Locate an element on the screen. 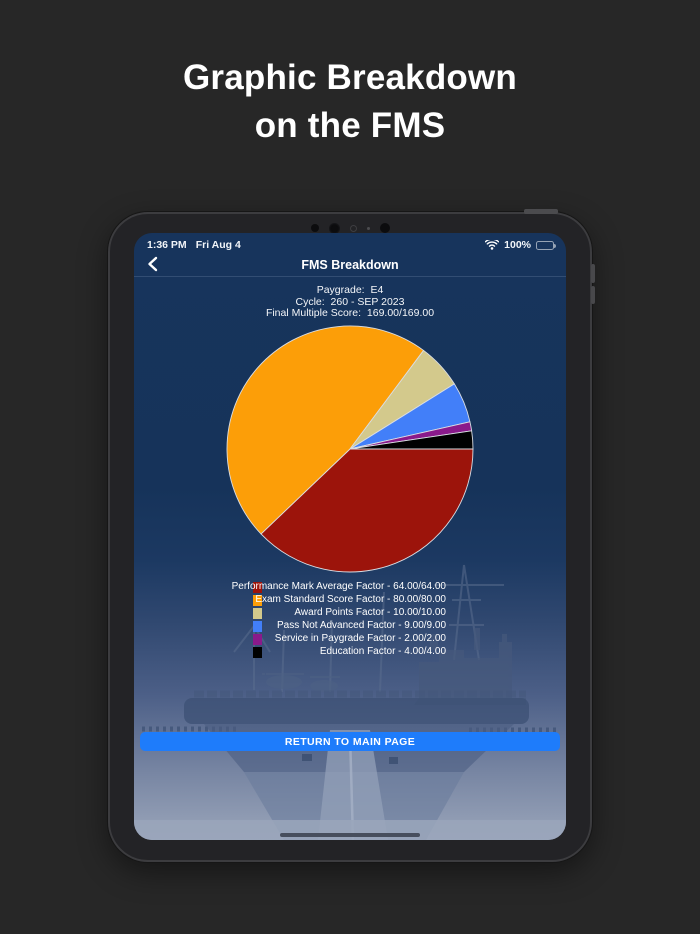  nav-bar: FMS Breakdown is located at coordinates (350, 265).